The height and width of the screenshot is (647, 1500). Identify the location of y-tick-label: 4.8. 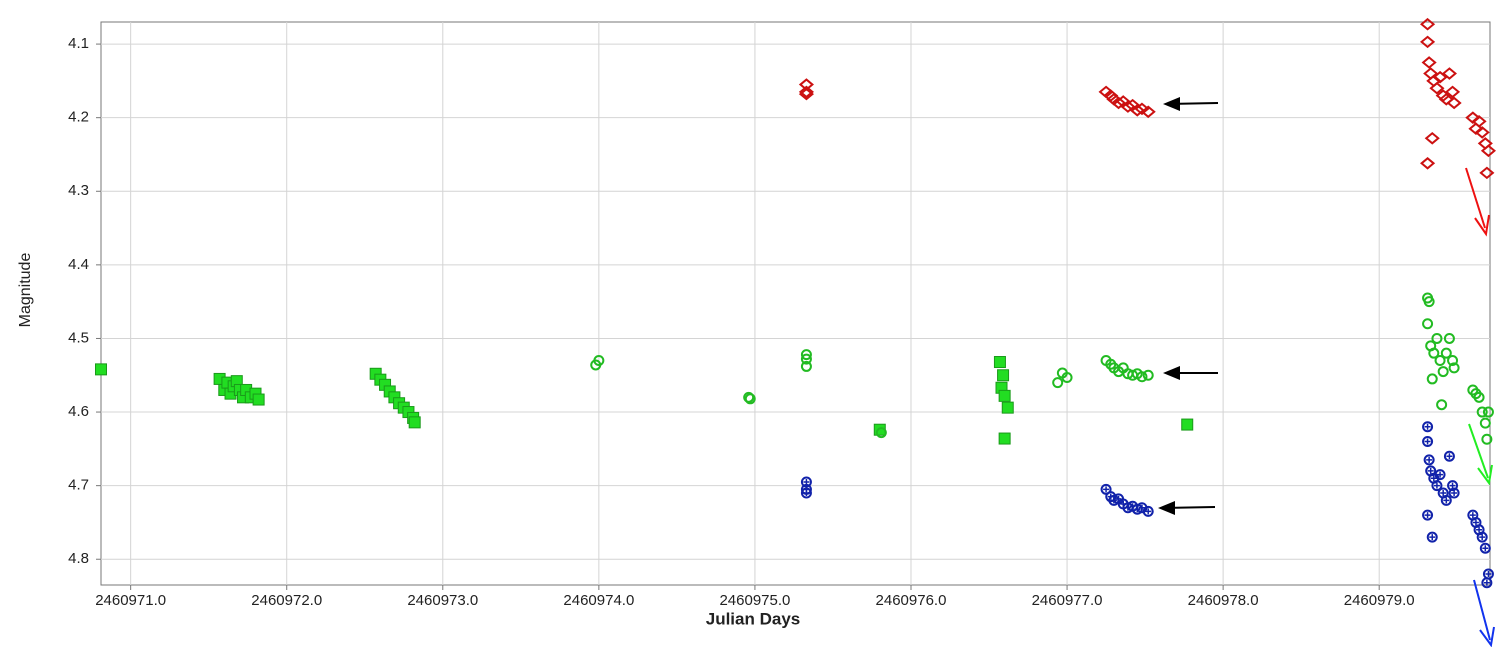
(78, 558).